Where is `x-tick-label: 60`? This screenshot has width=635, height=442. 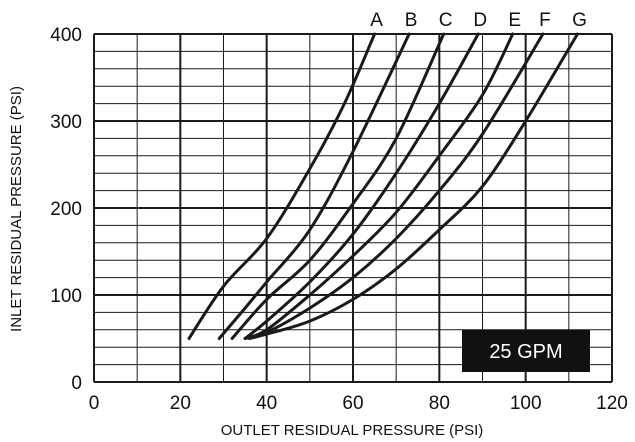 x-tick-label: 60 is located at coordinates (352, 403).